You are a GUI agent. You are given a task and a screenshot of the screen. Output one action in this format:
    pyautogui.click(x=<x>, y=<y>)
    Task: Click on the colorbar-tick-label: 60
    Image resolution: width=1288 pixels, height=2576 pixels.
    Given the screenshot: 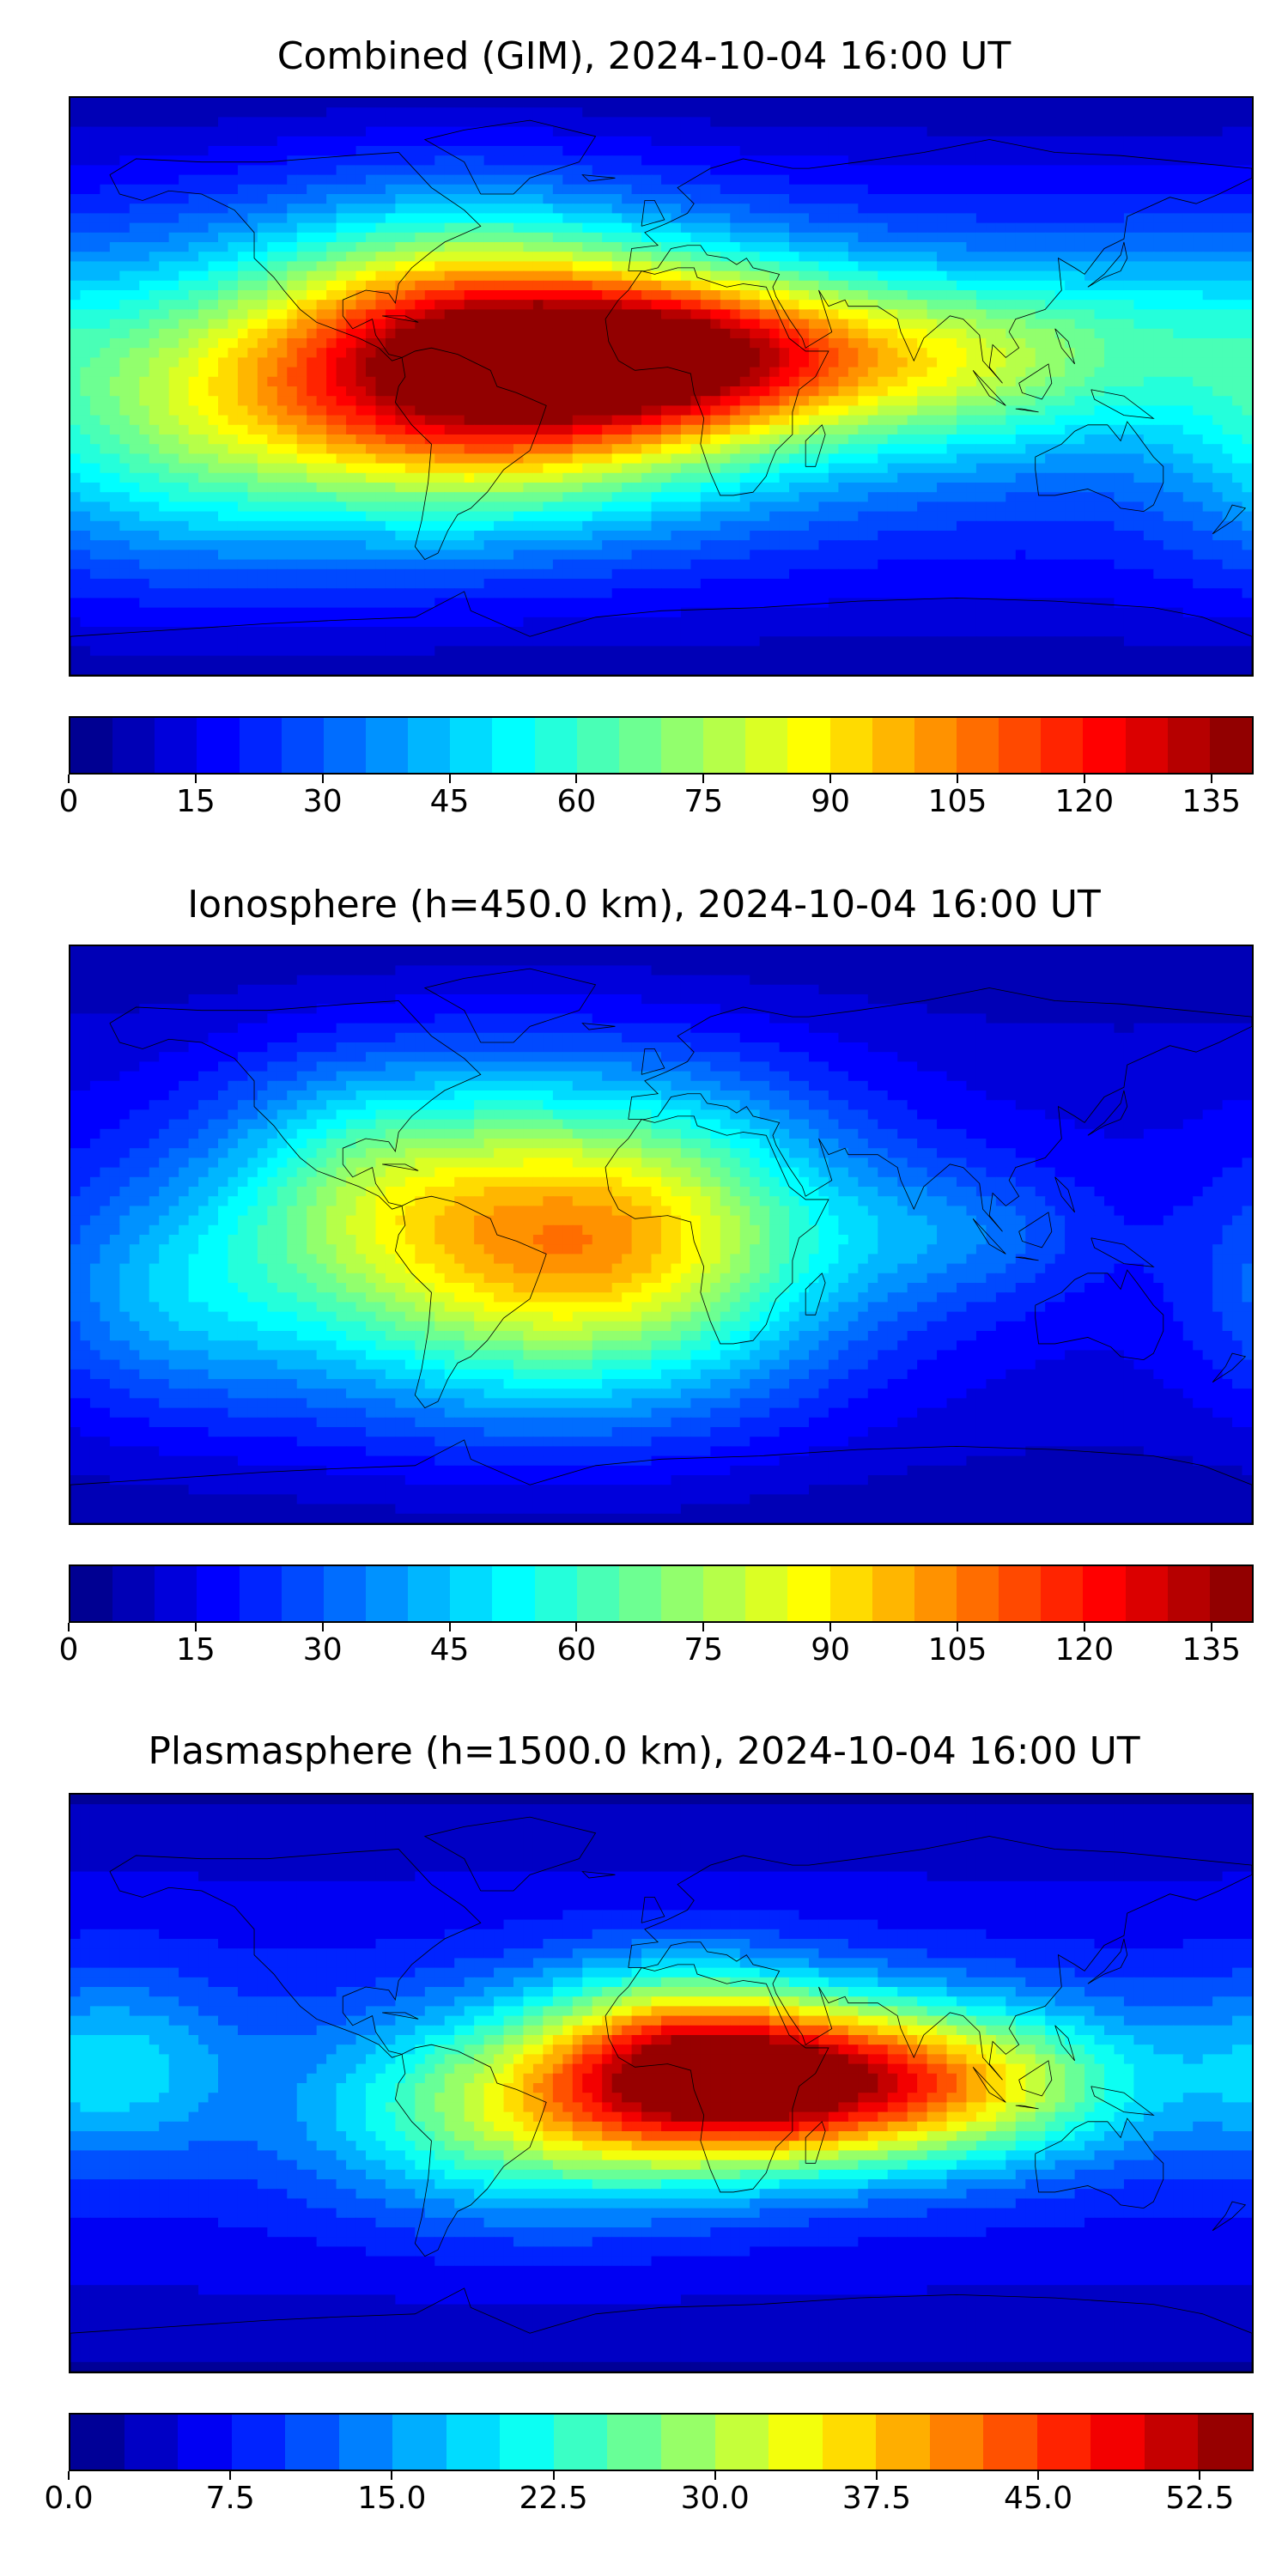 What is the action you would take?
    pyautogui.click(x=576, y=1650)
    